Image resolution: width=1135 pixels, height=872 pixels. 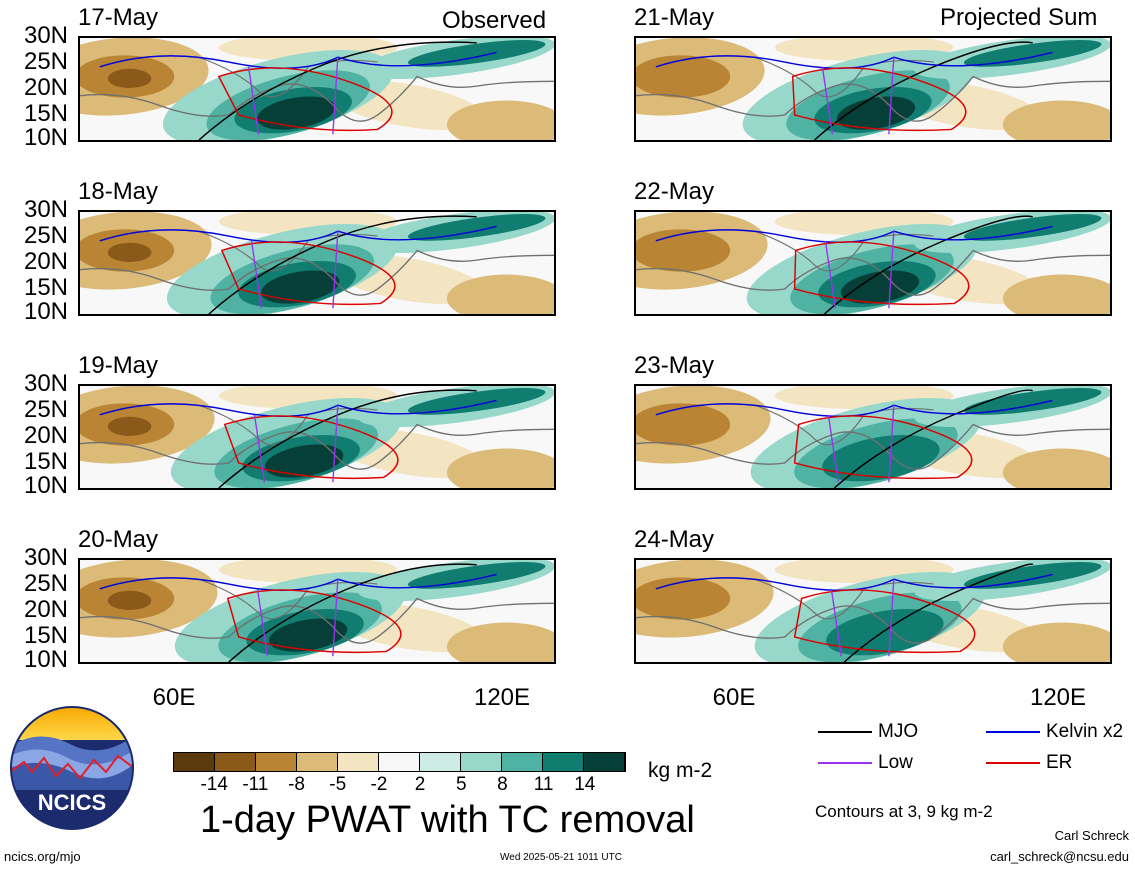 What do you see at coordinates (174, 697) in the screenshot?
I see `lon-tick-60e-left: 60E` at bounding box center [174, 697].